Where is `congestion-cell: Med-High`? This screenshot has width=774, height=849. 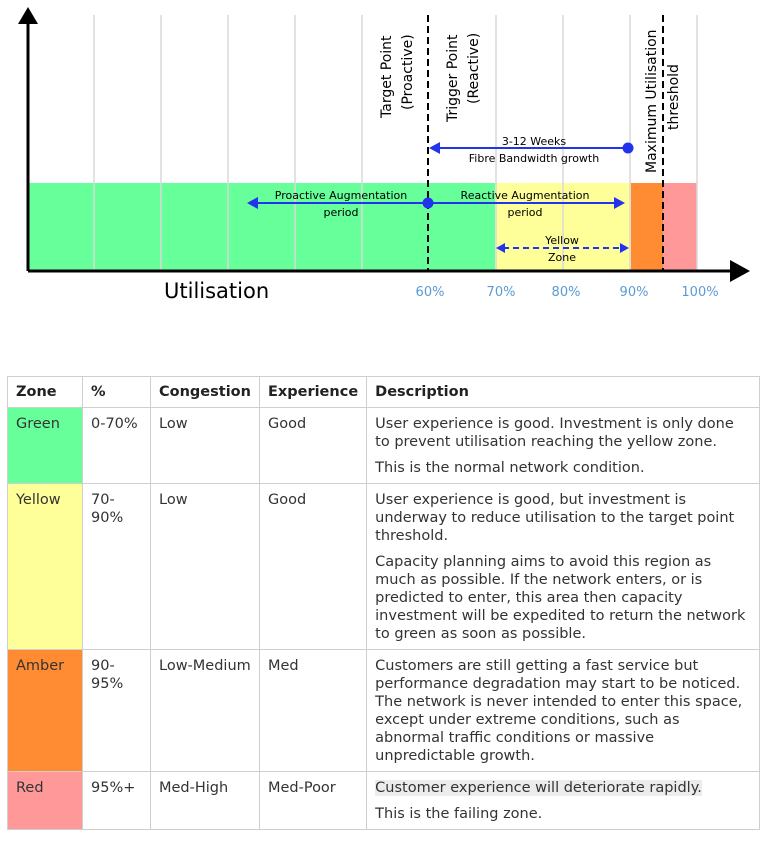
congestion-cell: Med-High is located at coordinates (205, 800).